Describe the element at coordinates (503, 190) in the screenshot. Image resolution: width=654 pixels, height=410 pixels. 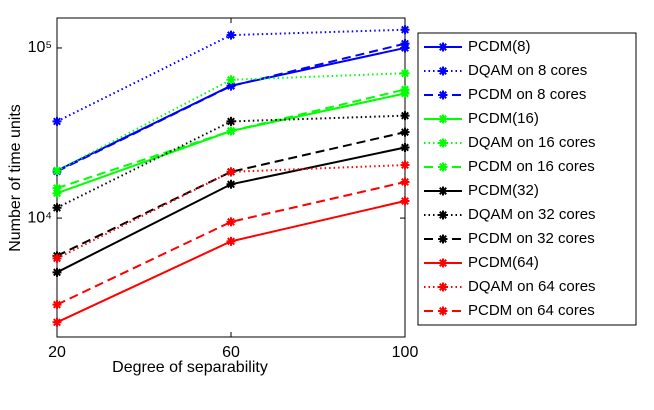
I see `legend-label: PCDM(32)` at that location.